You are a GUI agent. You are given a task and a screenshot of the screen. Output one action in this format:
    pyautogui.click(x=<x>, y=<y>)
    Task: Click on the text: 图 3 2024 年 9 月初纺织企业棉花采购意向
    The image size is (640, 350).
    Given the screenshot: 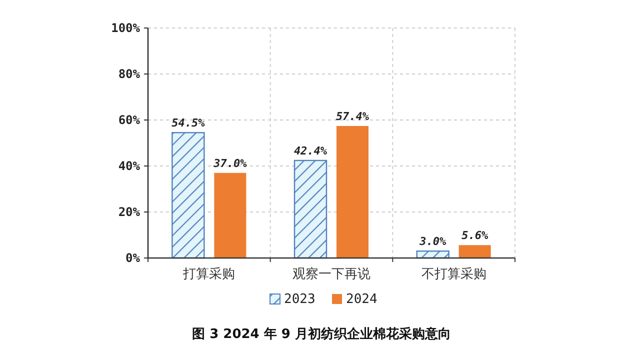 What is the action you would take?
    pyautogui.click(x=321, y=334)
    